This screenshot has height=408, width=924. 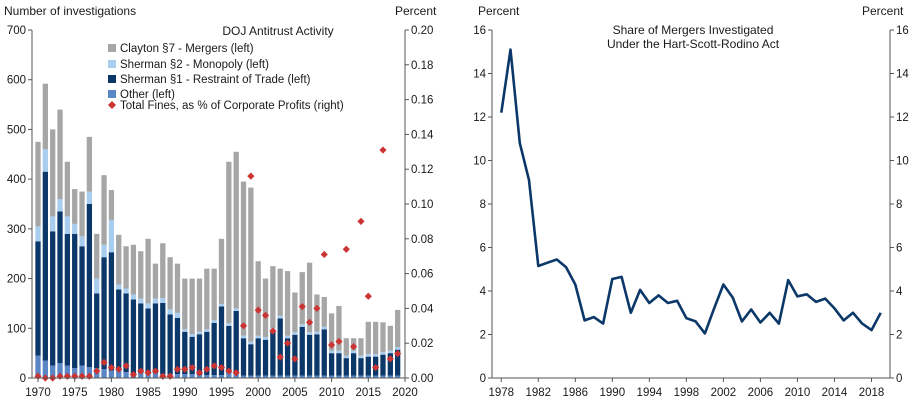 What do you see at coordinates (16, 31) in the screenshot?
I see `left-y-tick-label: 700` at bounding box center [16, 31].